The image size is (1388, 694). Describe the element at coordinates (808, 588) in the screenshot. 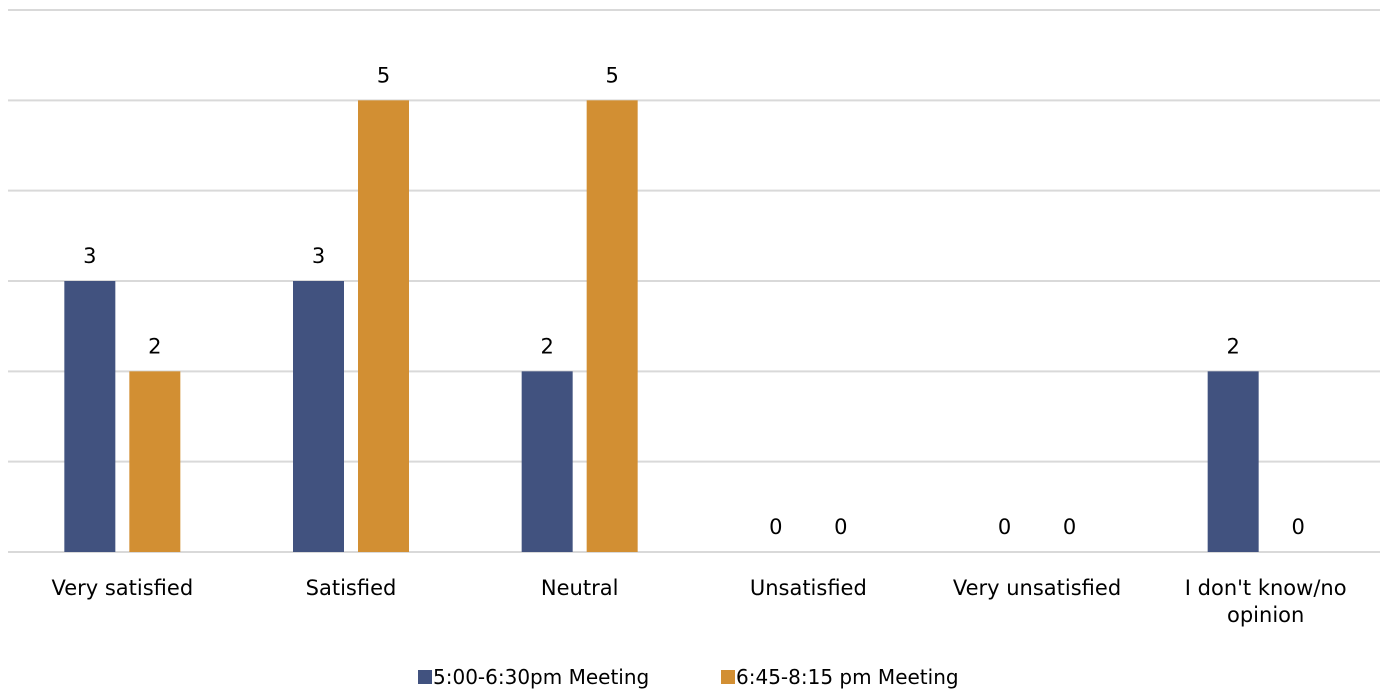

I see `category-label: Unsatisfied` at that location.